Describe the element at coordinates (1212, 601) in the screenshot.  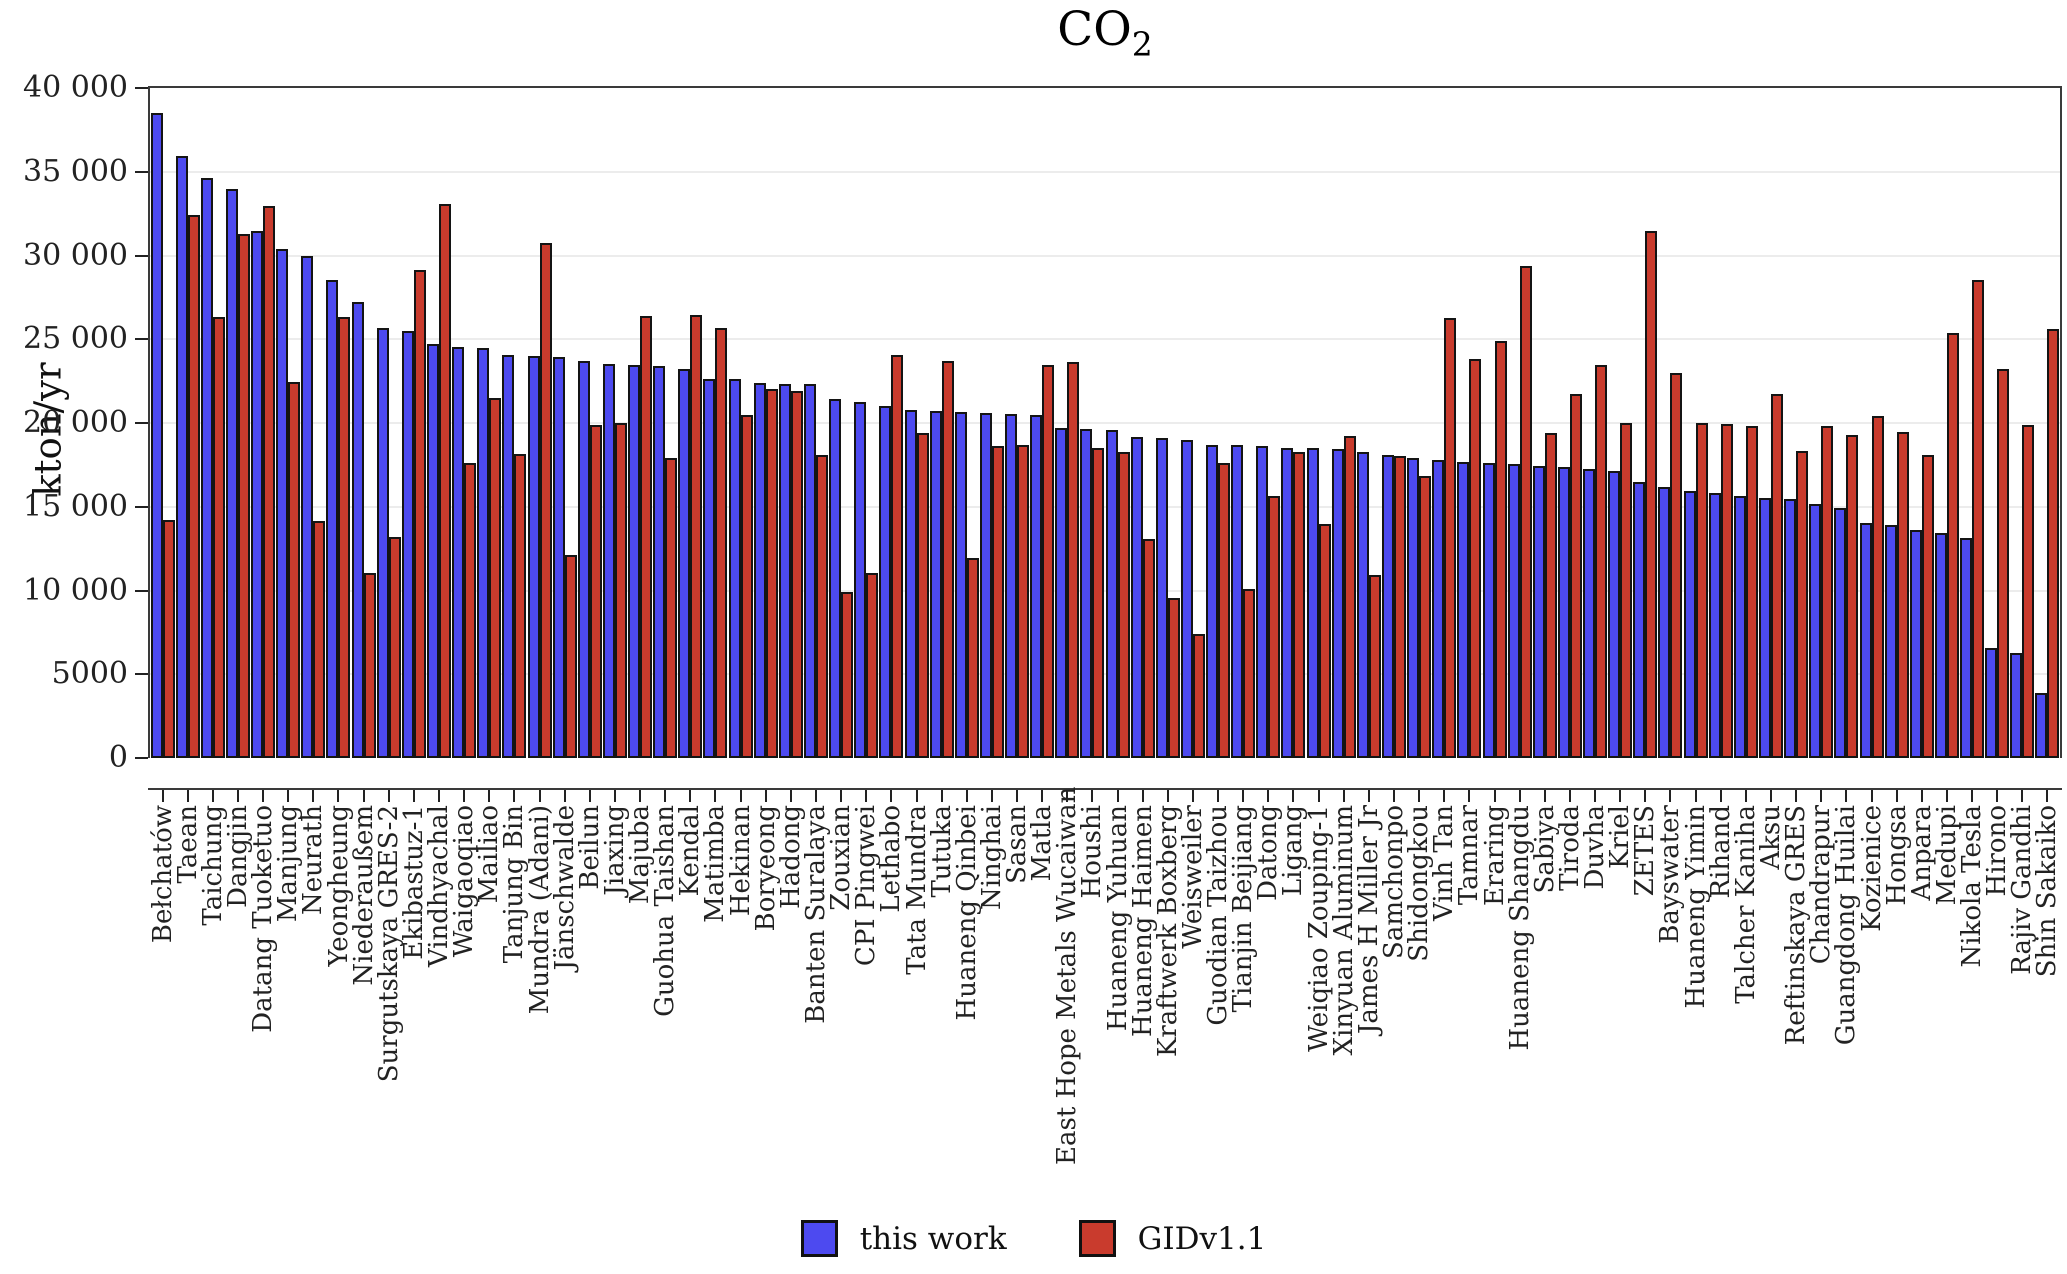
I see `bar-this-work-Guodian Taizhou` at that location.